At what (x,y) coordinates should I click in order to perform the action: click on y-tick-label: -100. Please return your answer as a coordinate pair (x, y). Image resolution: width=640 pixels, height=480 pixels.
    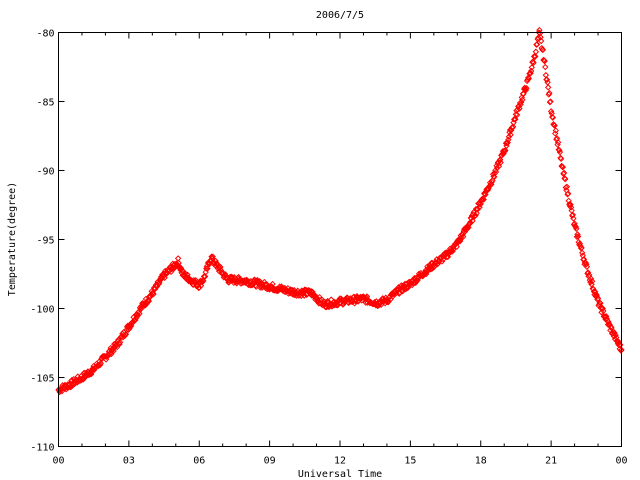
    Looking at the image, I should click on (42, 310).